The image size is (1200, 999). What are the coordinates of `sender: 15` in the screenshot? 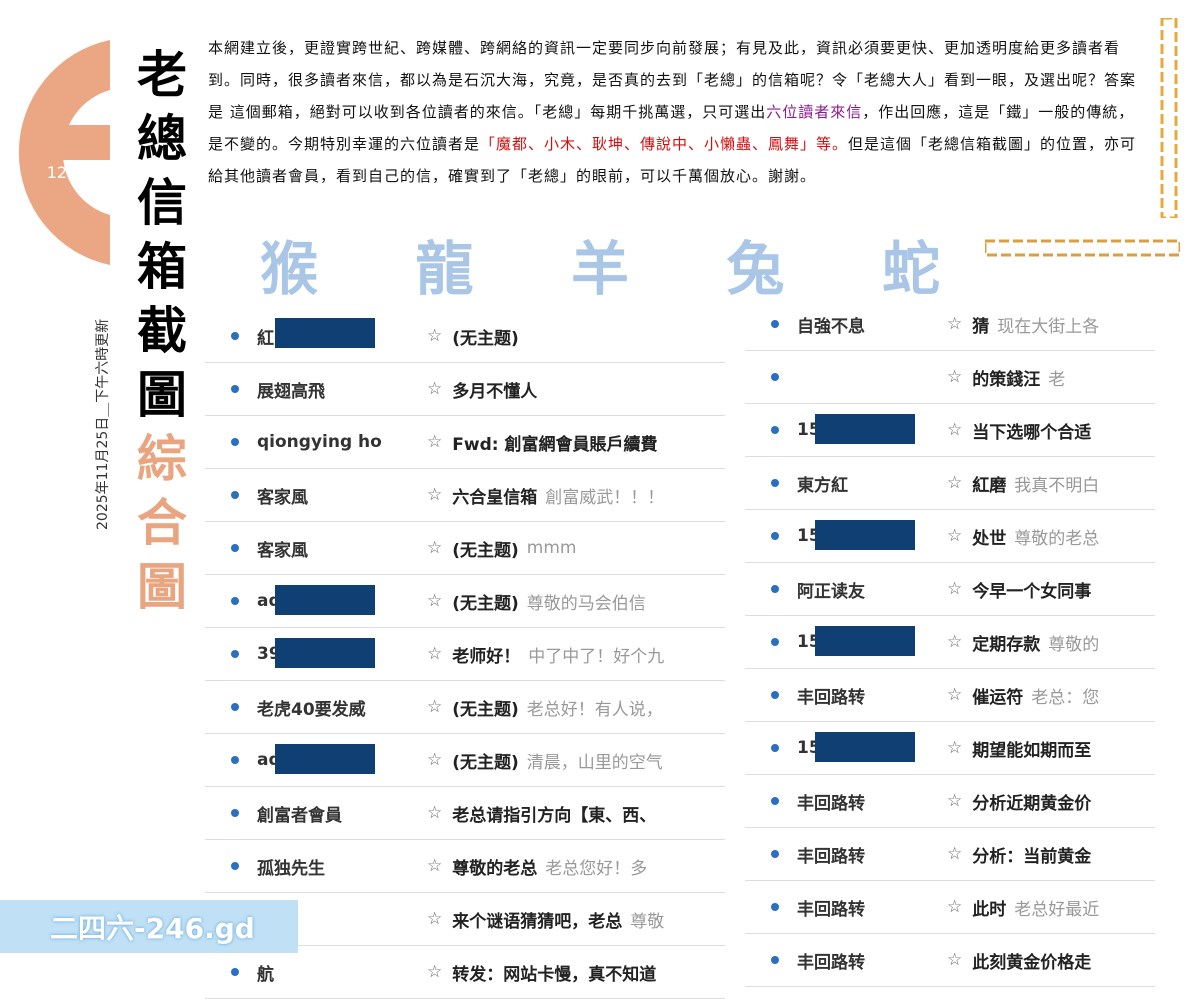 It's located at (872, 429).